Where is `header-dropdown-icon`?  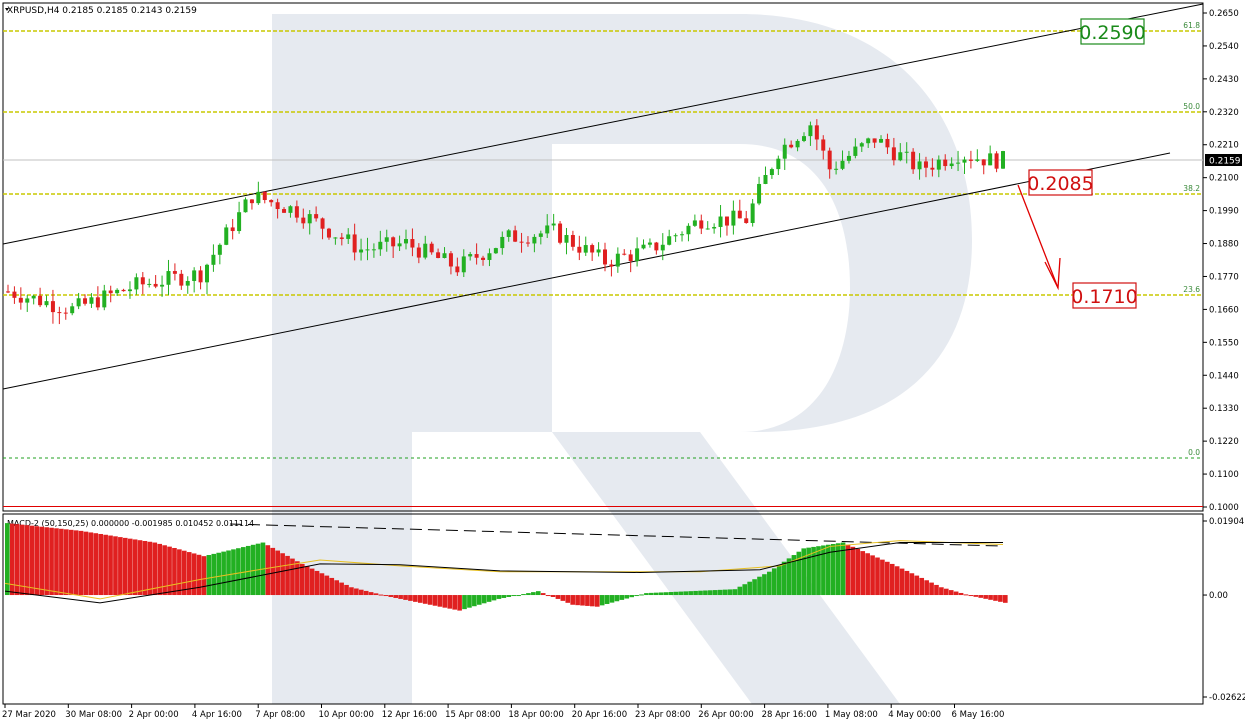
header-dropdown-icon is located at coordinates (7, 9).